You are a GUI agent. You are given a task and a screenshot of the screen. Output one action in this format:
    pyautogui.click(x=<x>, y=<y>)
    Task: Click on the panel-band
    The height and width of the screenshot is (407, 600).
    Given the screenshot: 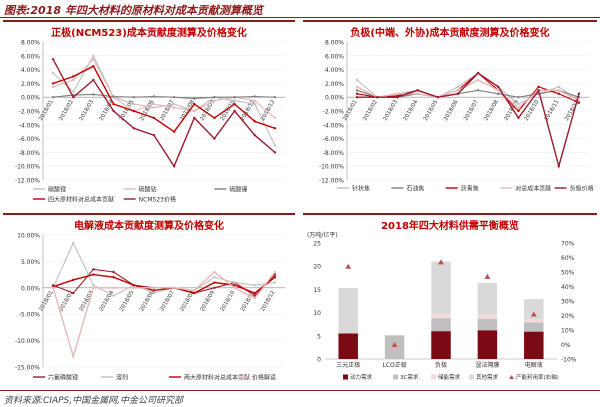 What is the action you would take?
    pyautogui.click(x=450, y=214)
    